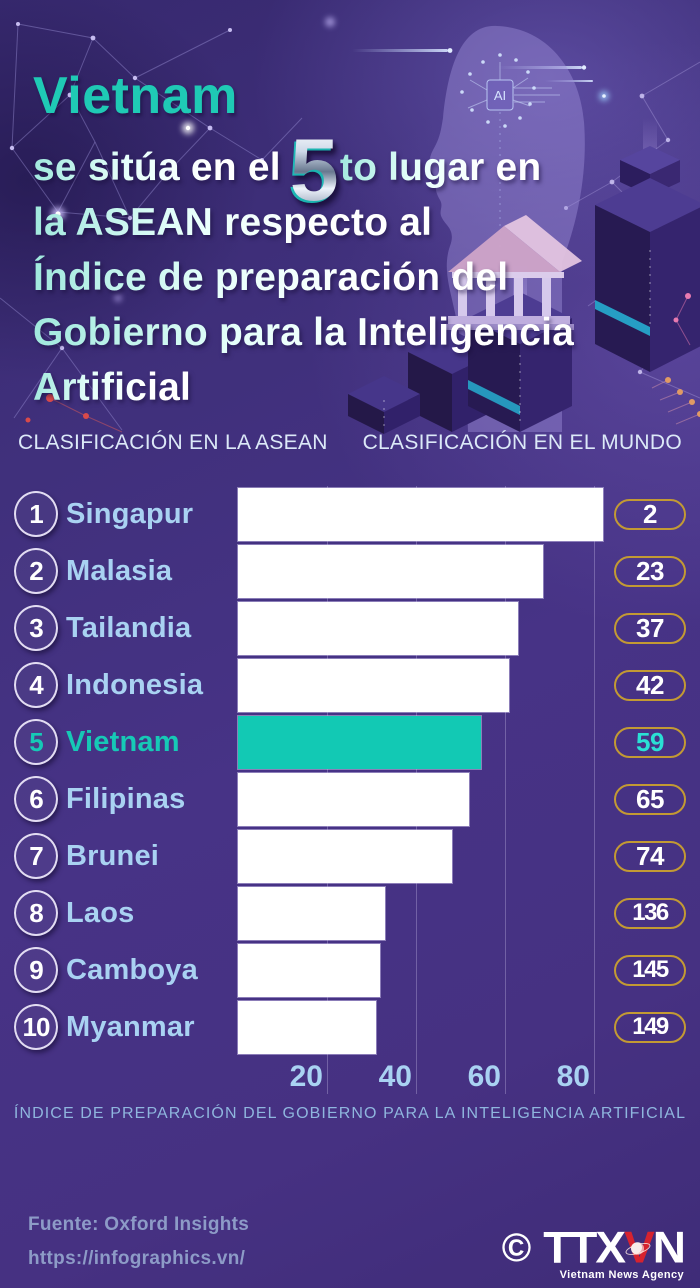  Describe the element at coordinates (112, 387) in the screenshot. I see `headline-line-5: Artificial` at that location.